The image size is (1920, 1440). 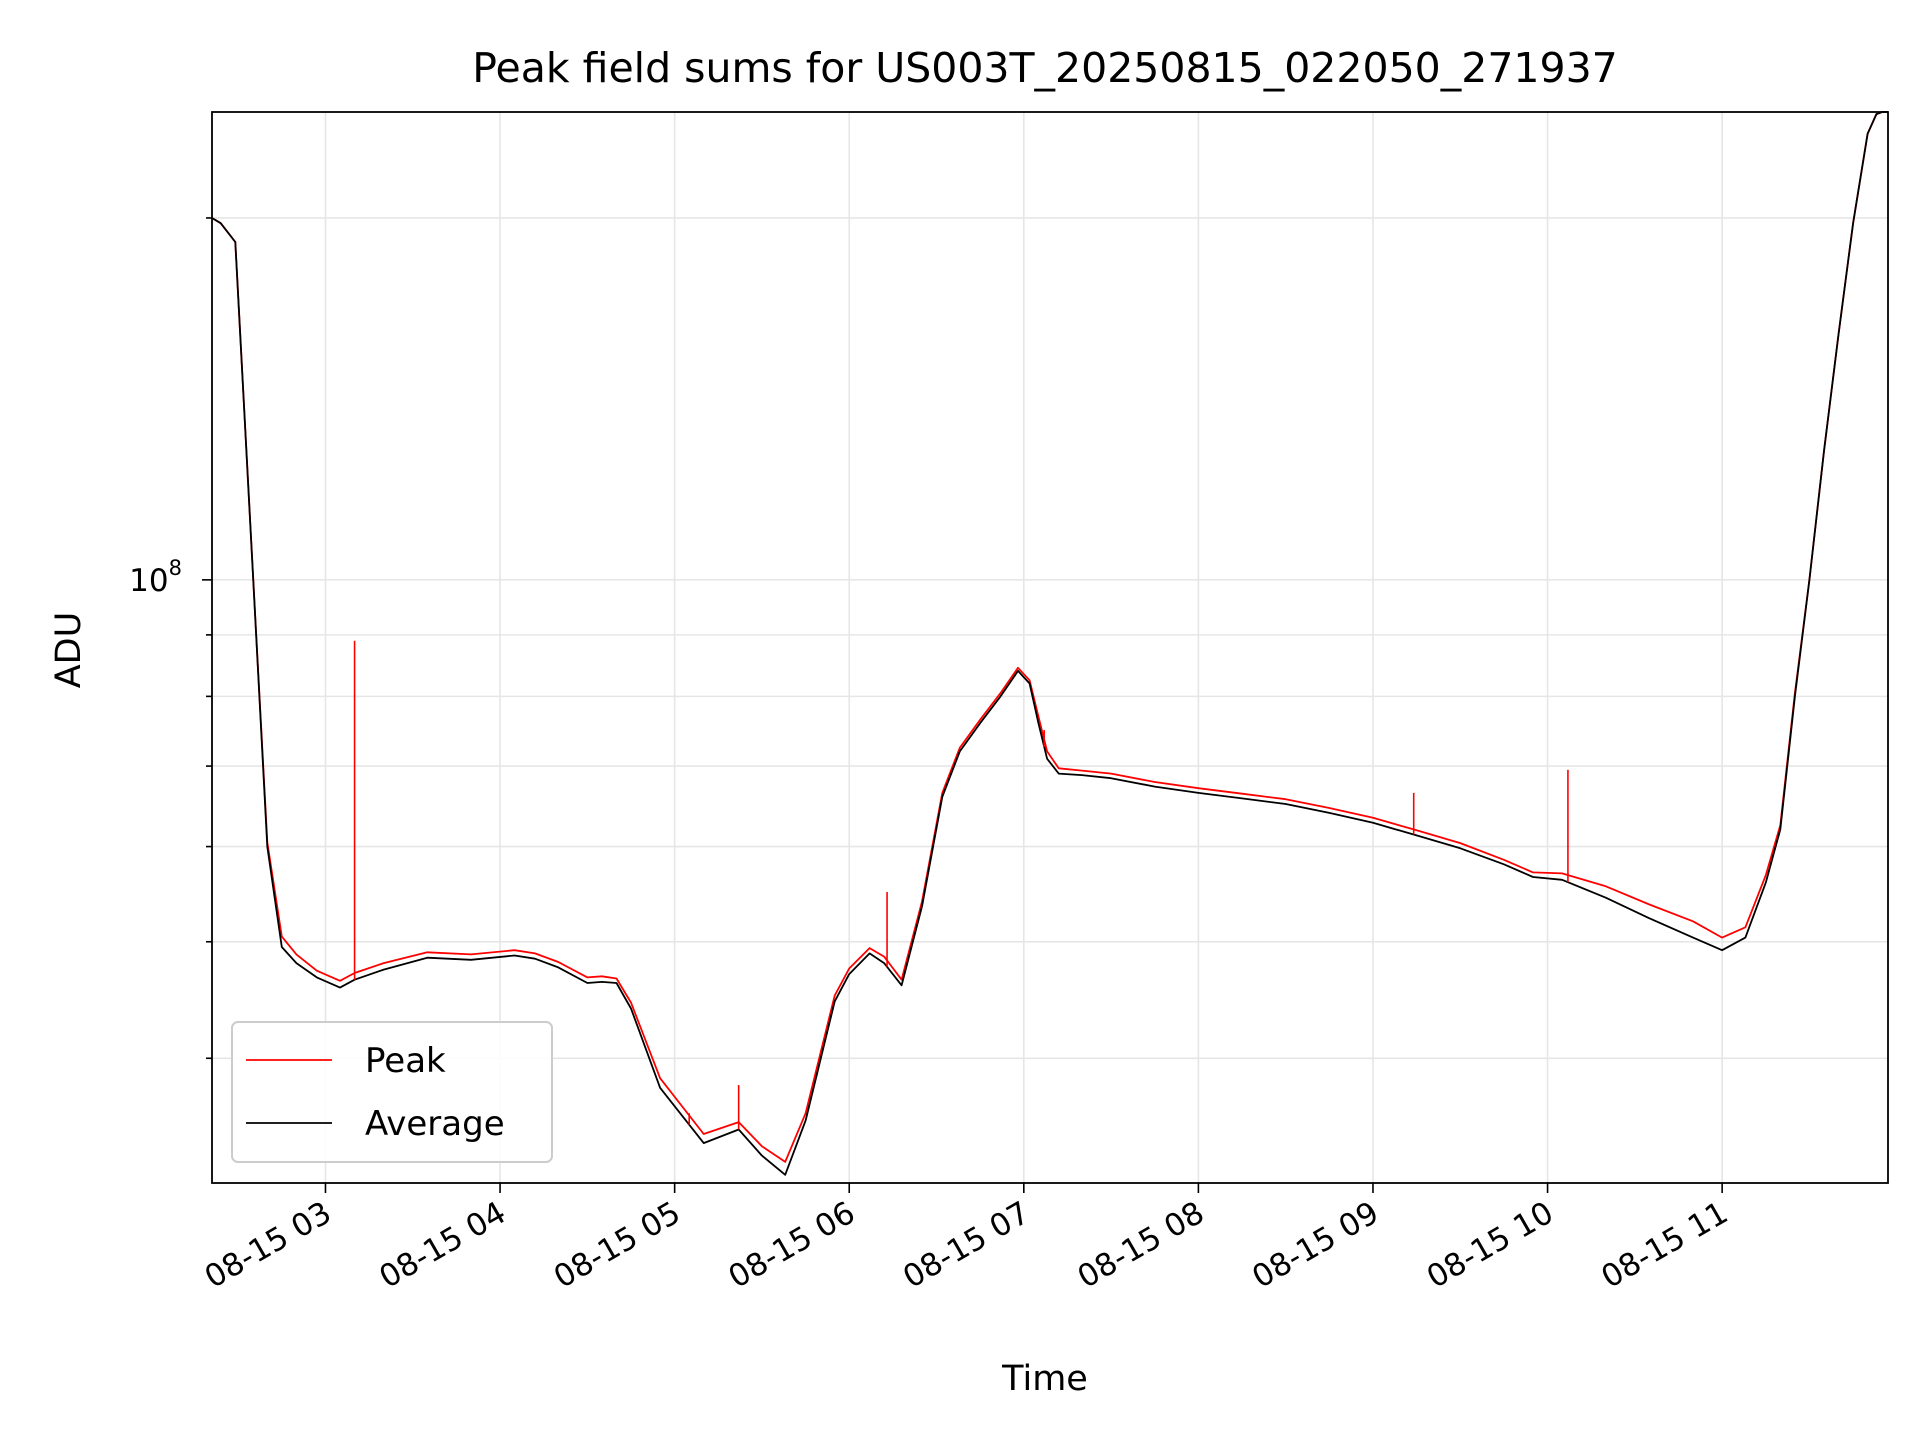 I want to click on legend: Peak Average, so click(x=392, y=1092).